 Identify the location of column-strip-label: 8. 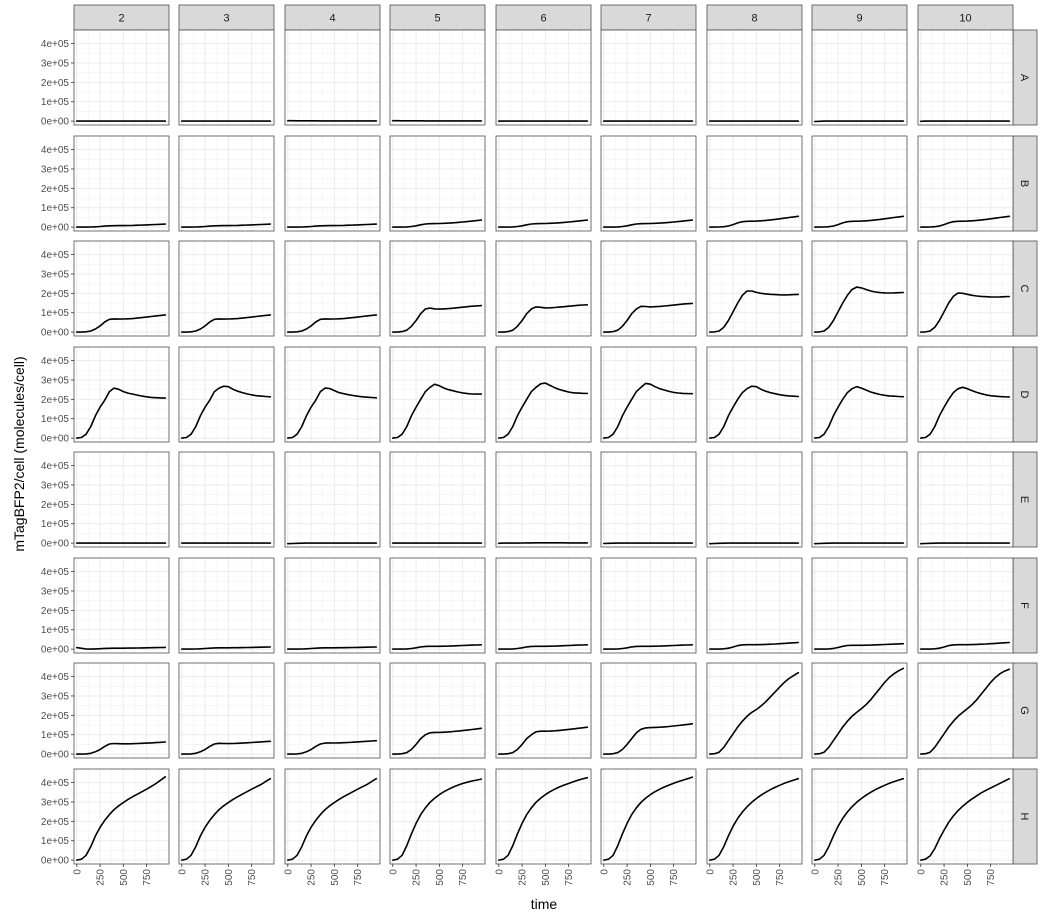
(754, 19).